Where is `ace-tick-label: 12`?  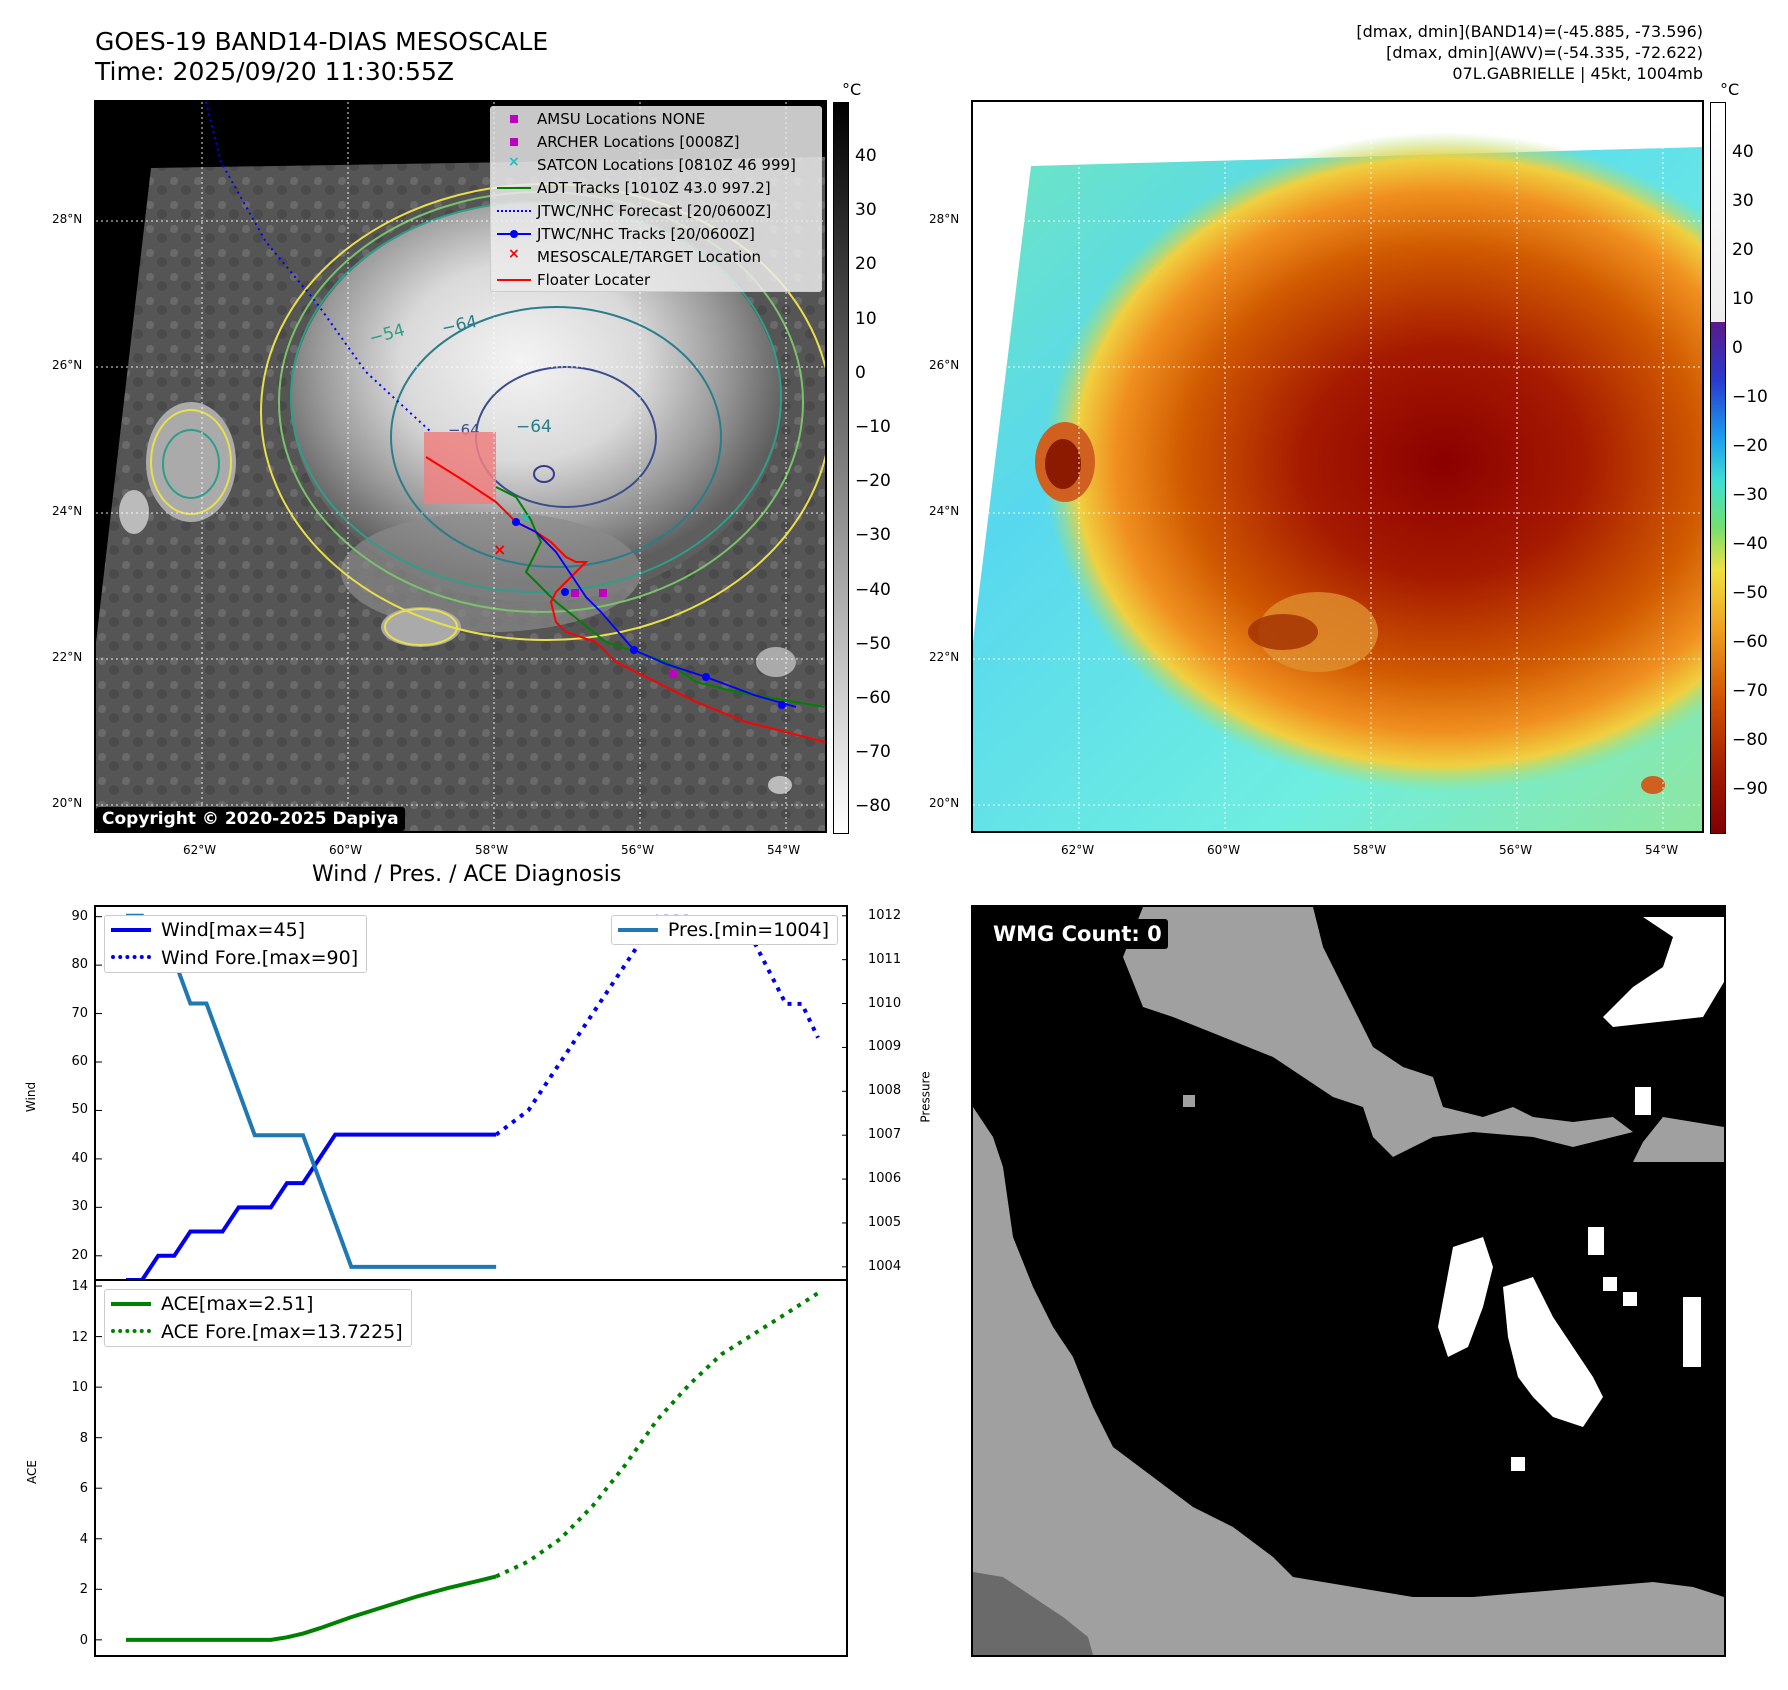
ace-tick-label: 12 is located at coordinates (79, 1337).